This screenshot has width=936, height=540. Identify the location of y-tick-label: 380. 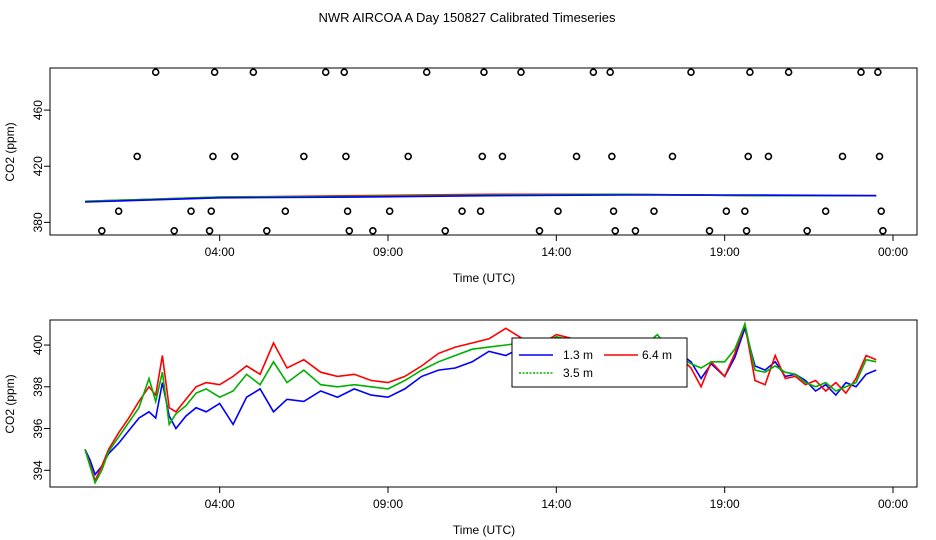
(38, 222).